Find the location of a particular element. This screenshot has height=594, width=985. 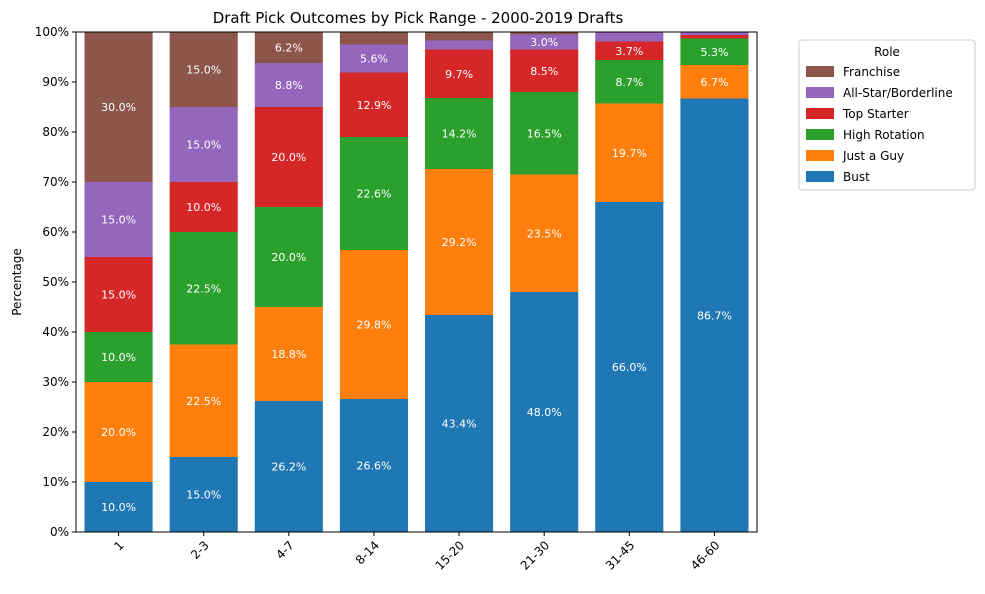

data-label: 10.0% is located at coordinates (203, 207).